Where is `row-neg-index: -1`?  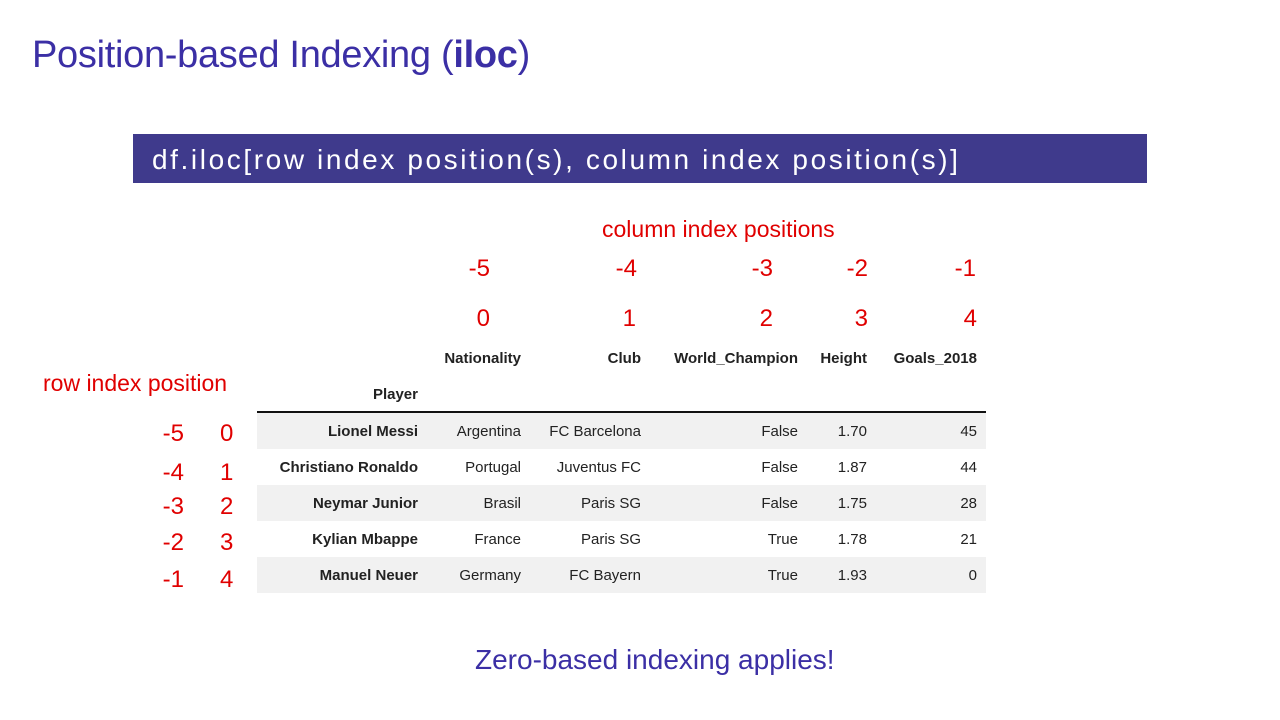
row-neg-index: -1 is located at coordinates (173, 579).